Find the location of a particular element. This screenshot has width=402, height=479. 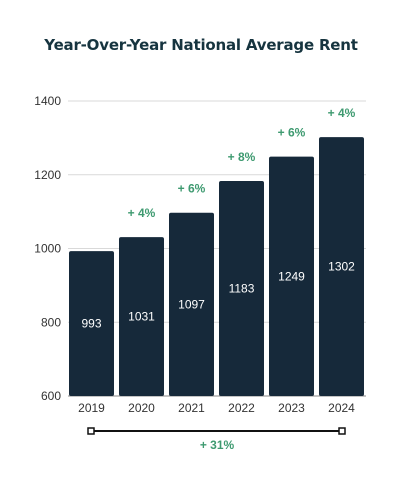

bar-value-label: 993 is located at coordinates (91, 324).